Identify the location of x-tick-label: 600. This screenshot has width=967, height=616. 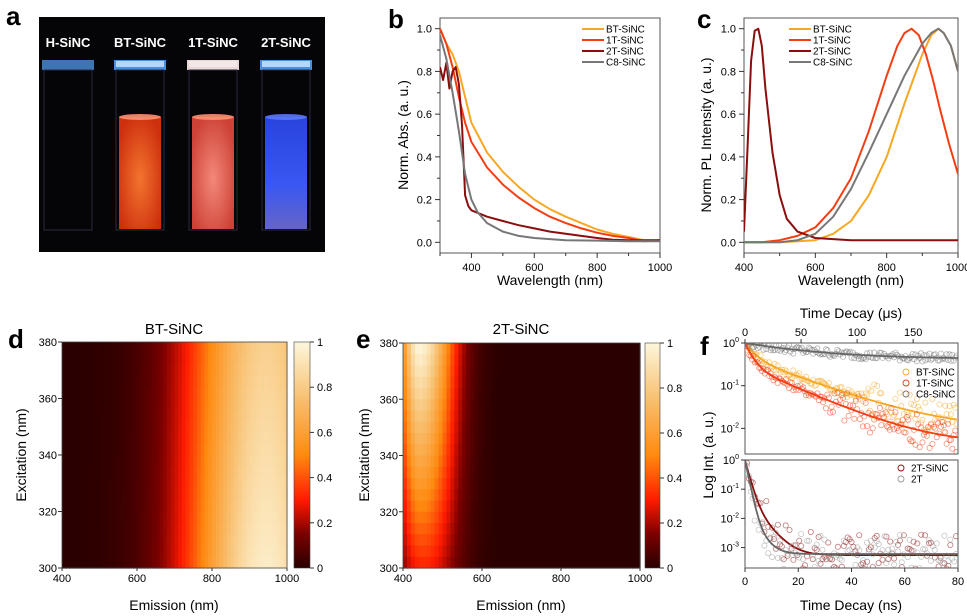
(482, 579).